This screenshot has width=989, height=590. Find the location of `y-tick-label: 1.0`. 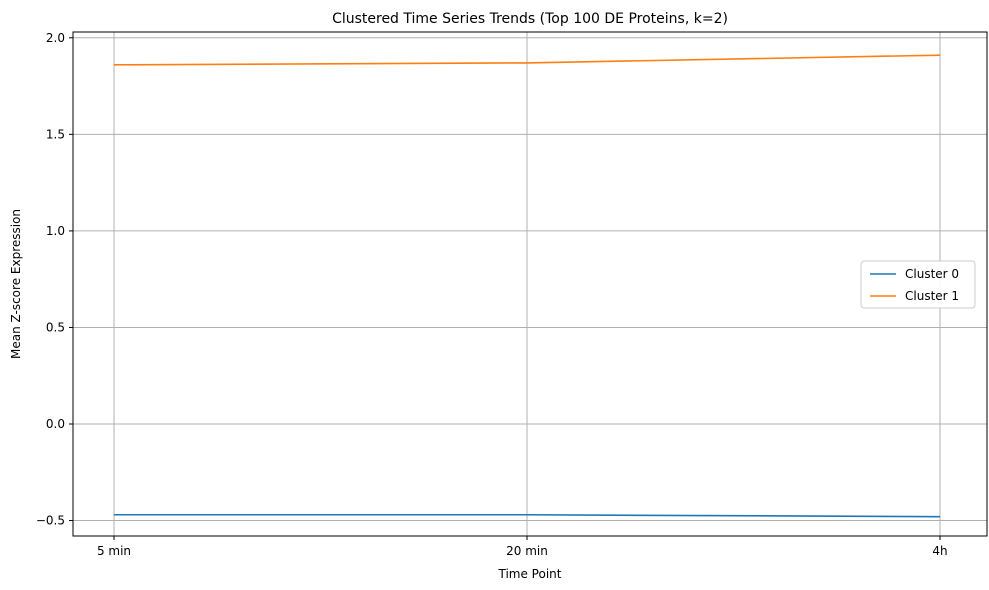

y-tick-label: 1.0 is located at coordinates (55, 231).